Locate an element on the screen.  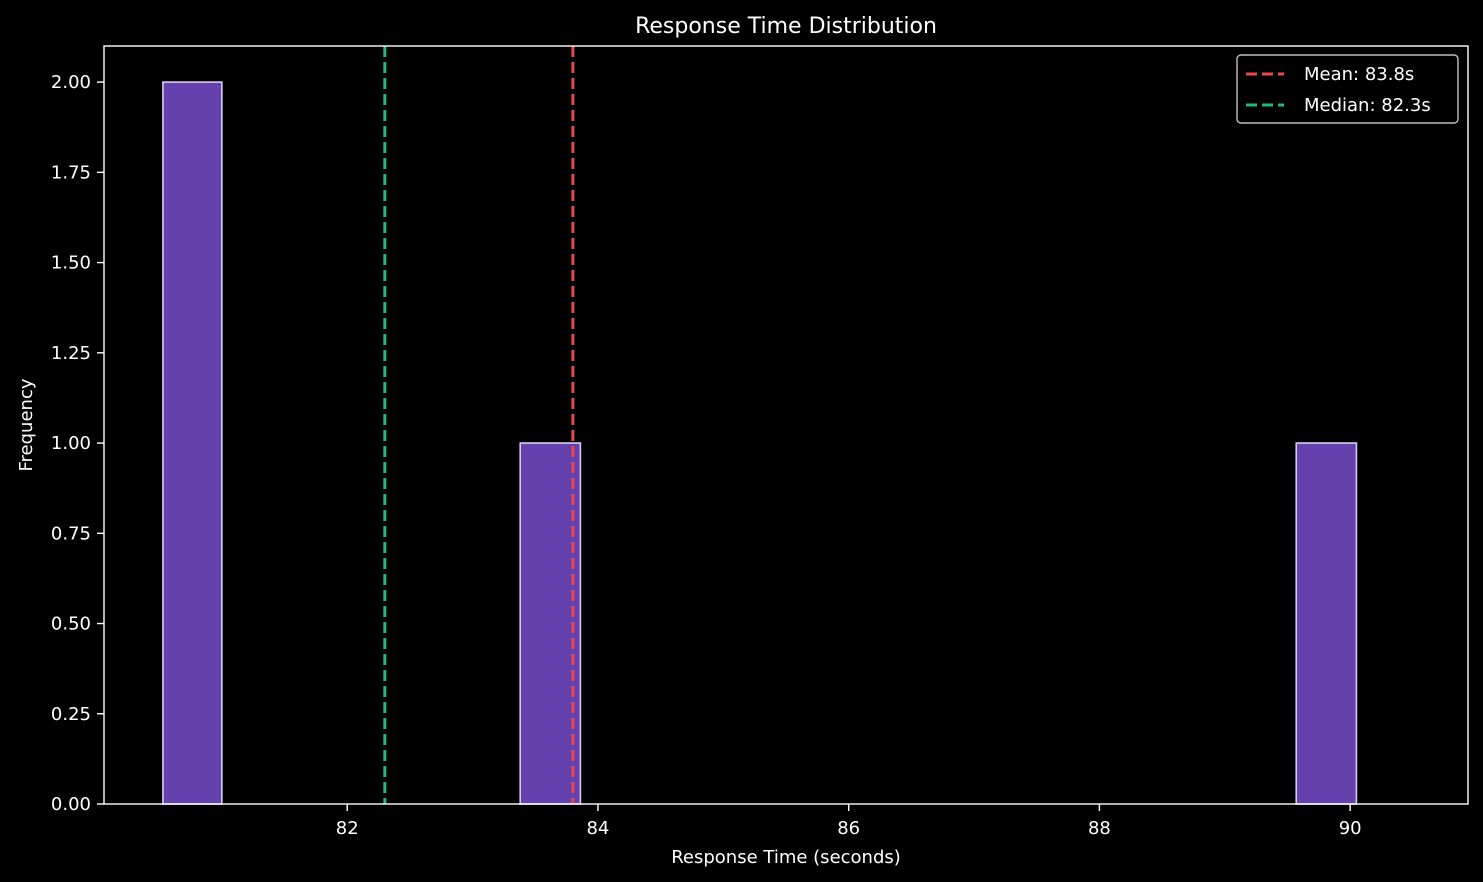
y-tick-label: 0.75 is located at coordinates (71, 533).